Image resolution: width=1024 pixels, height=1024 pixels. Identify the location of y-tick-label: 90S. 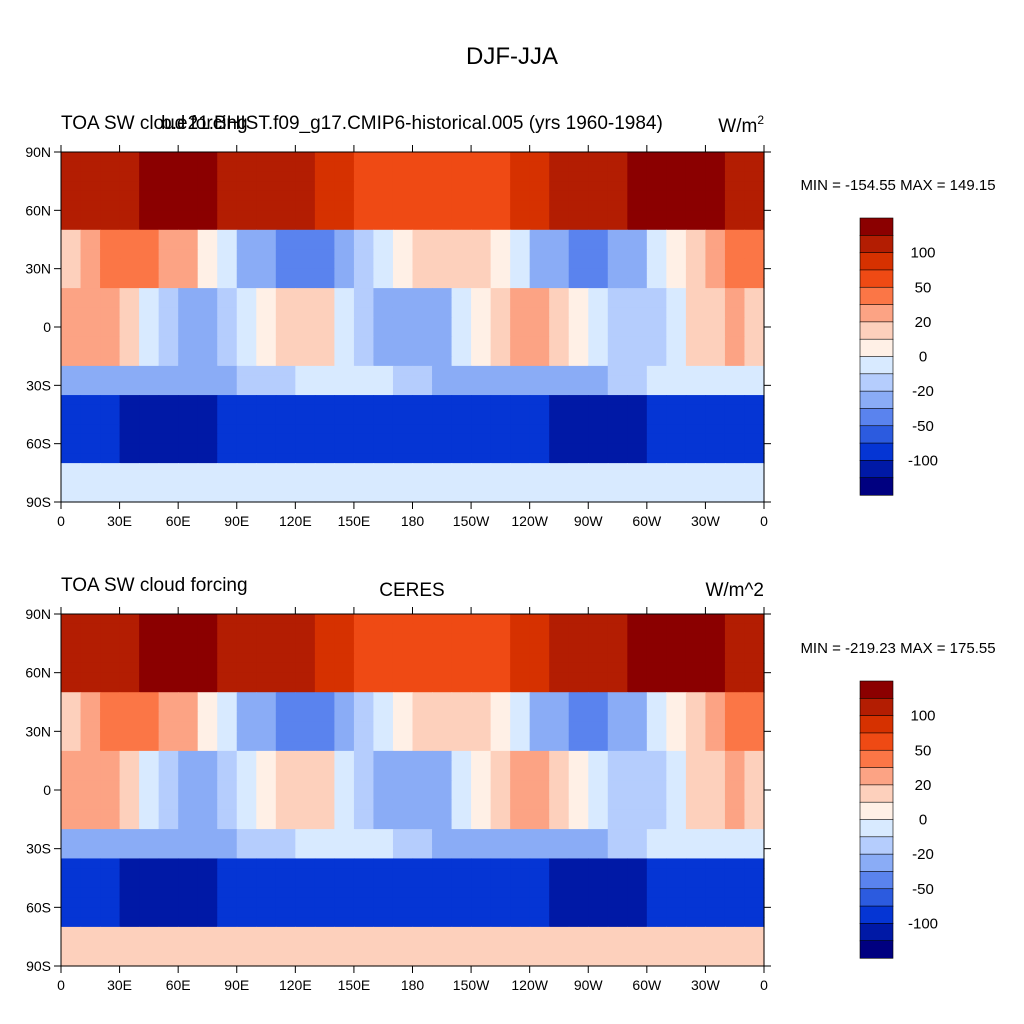
(38, 966).